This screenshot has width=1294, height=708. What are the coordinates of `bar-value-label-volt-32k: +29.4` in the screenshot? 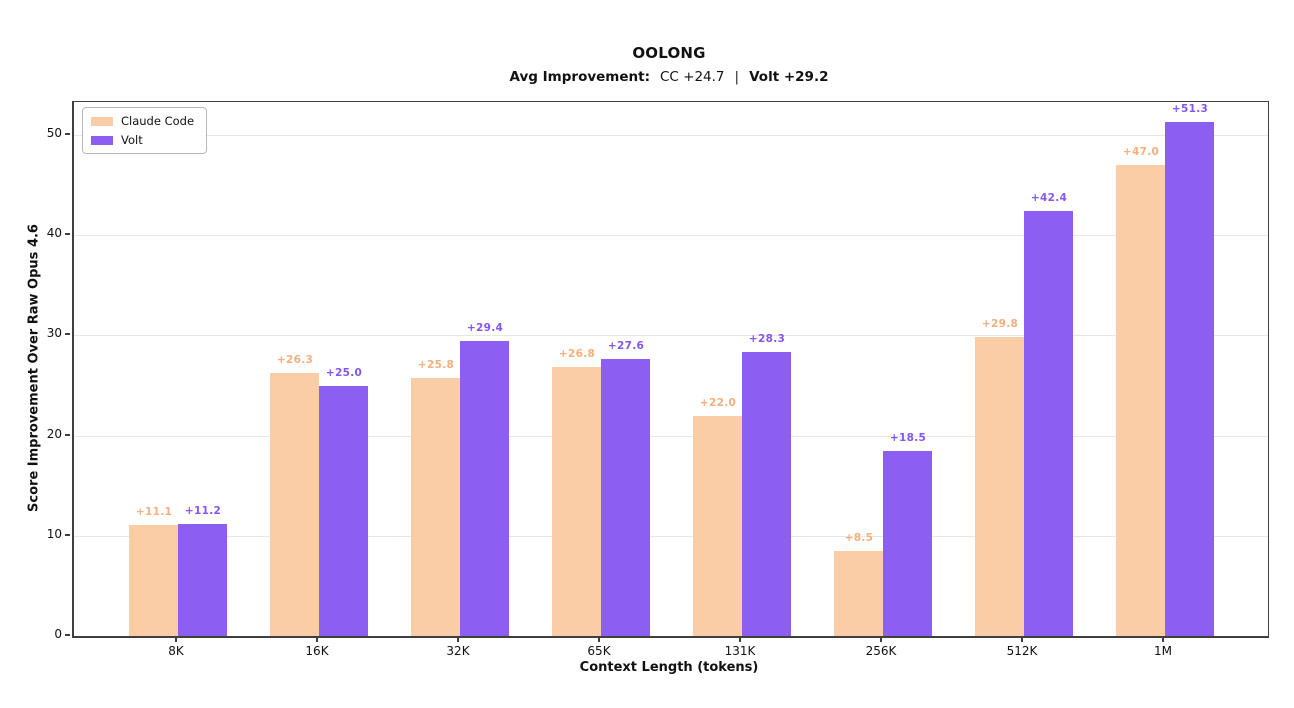 It's located at (485, 328).